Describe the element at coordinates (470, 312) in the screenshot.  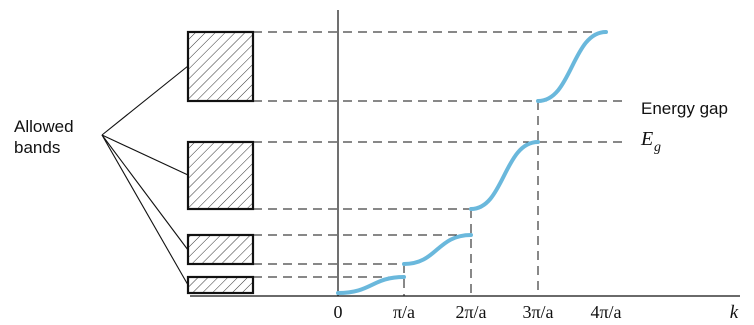
I see `tick-label: 2π/a` at that location.